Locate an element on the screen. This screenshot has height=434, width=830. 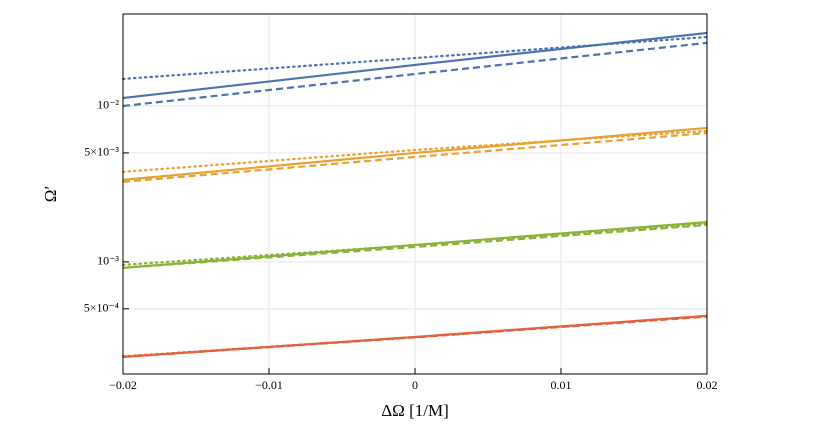
y-tick-label: 10⁻² is located at coordinates (108, 105).